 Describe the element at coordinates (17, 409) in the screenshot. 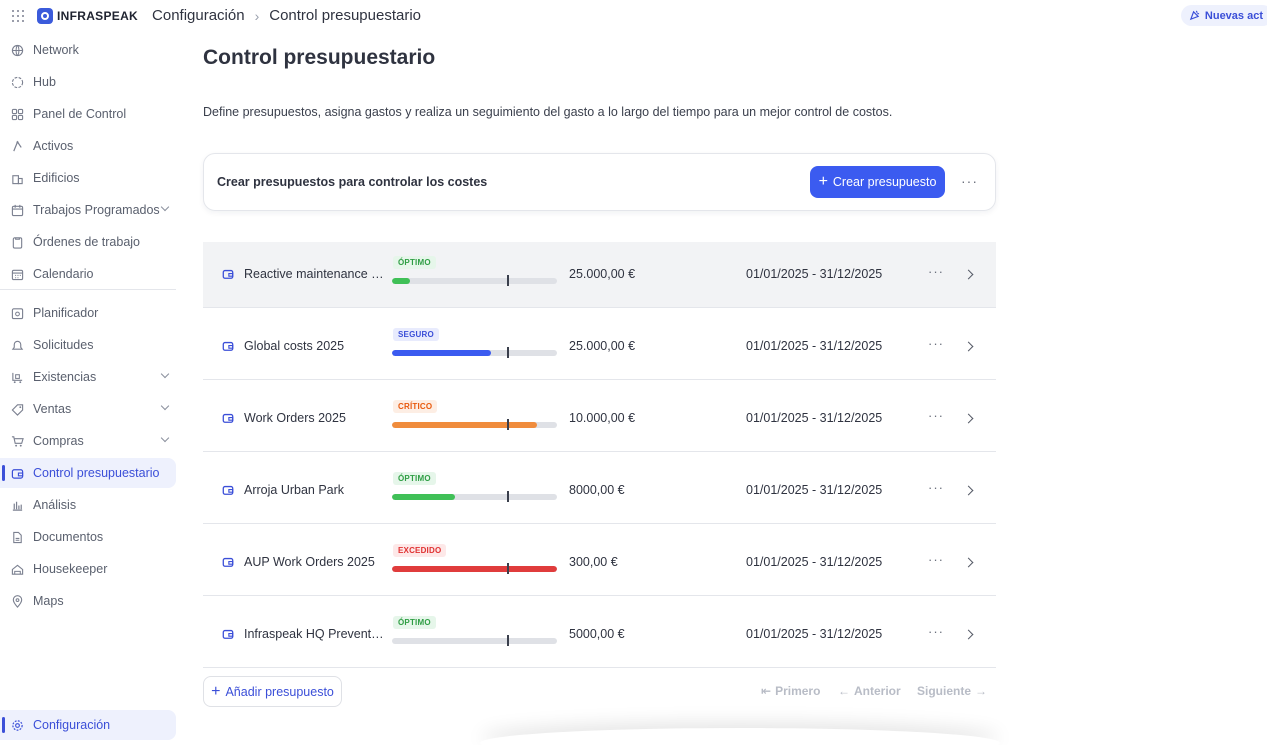

I see `tag-icon` at that location.